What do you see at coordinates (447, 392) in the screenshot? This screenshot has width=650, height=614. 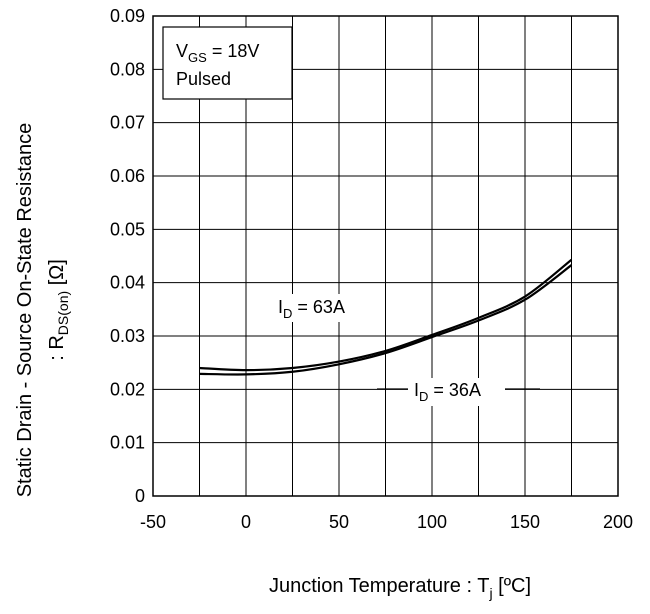 I see `series-label-36a: ID = 36A` at bounding box center [447, 392].